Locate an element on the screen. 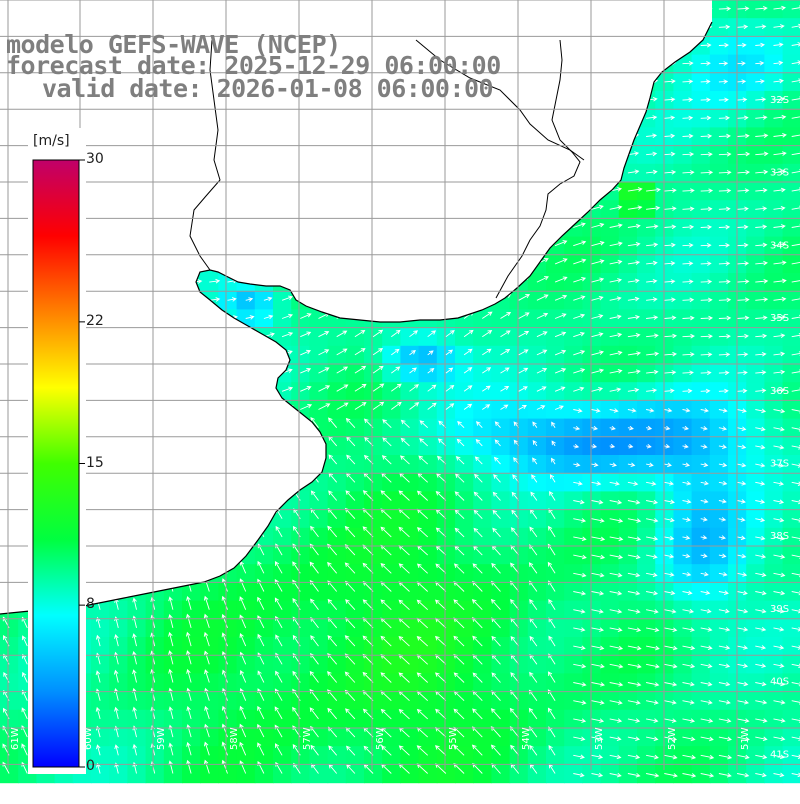 The height and width of the screenshot is (804, 800). latitude-label: 34S is located at coordinates (779, 245).